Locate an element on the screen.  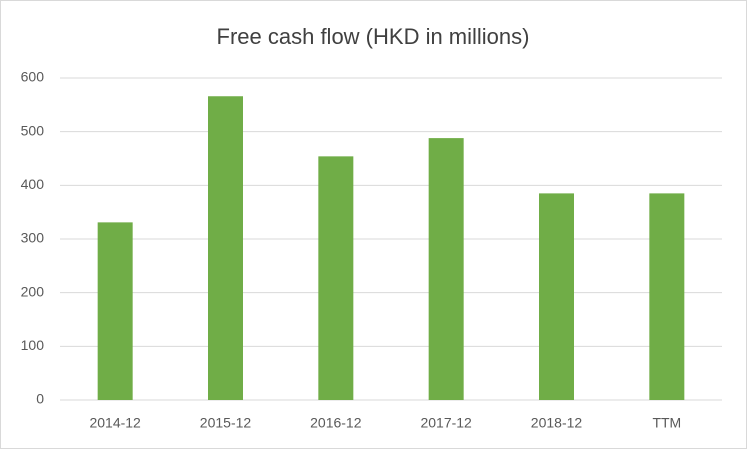
x-tick-label: 2016-12 is located at coordinates (336, 423).